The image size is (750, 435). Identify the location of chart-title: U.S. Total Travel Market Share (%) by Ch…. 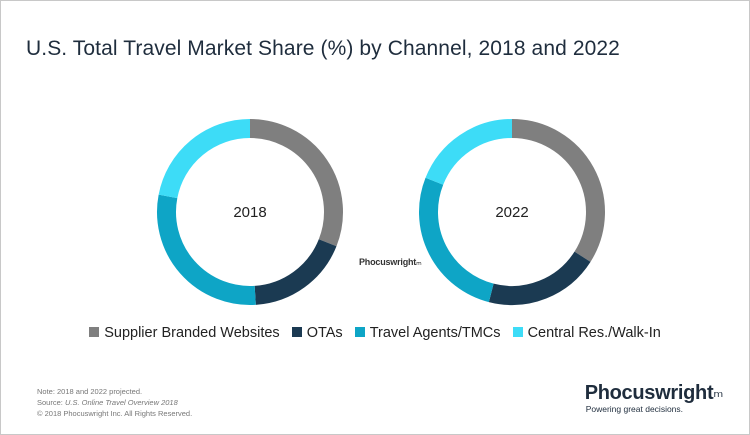
(323, 48).